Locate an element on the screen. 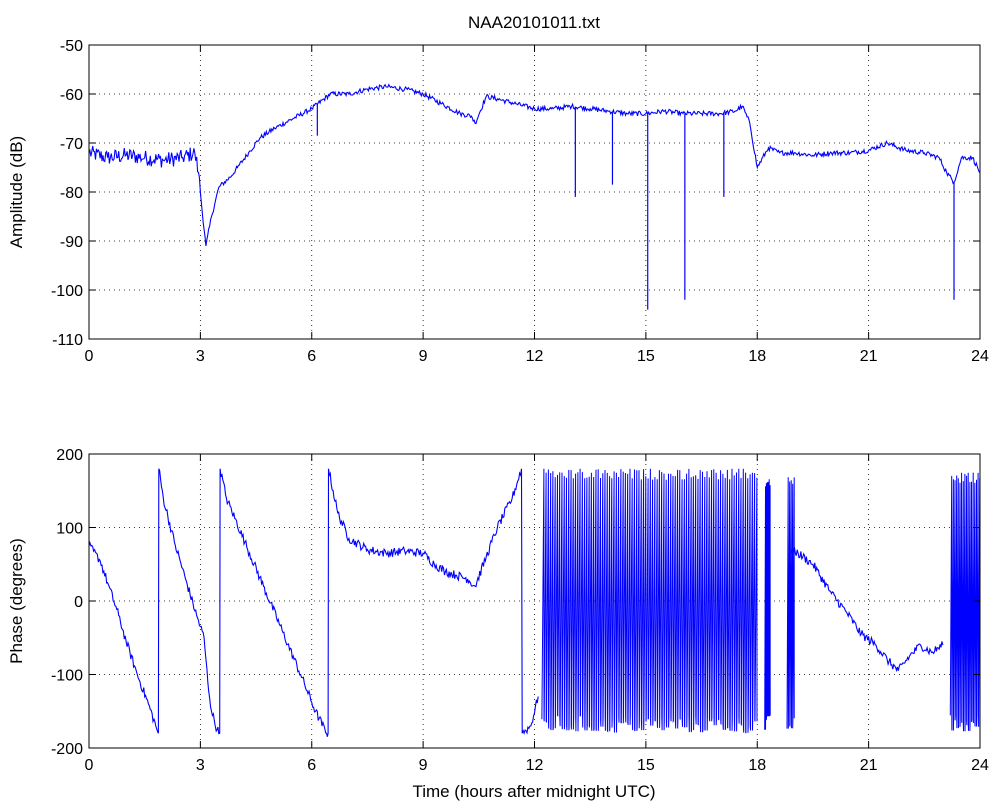  y-tick-label: -110 is located at coordinates (67, 340).